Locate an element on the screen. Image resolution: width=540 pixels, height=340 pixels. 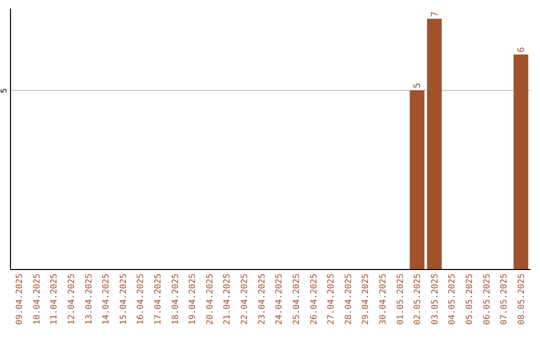
x-tick-label: 24.04.2025 is located at coordinates (279, 299).